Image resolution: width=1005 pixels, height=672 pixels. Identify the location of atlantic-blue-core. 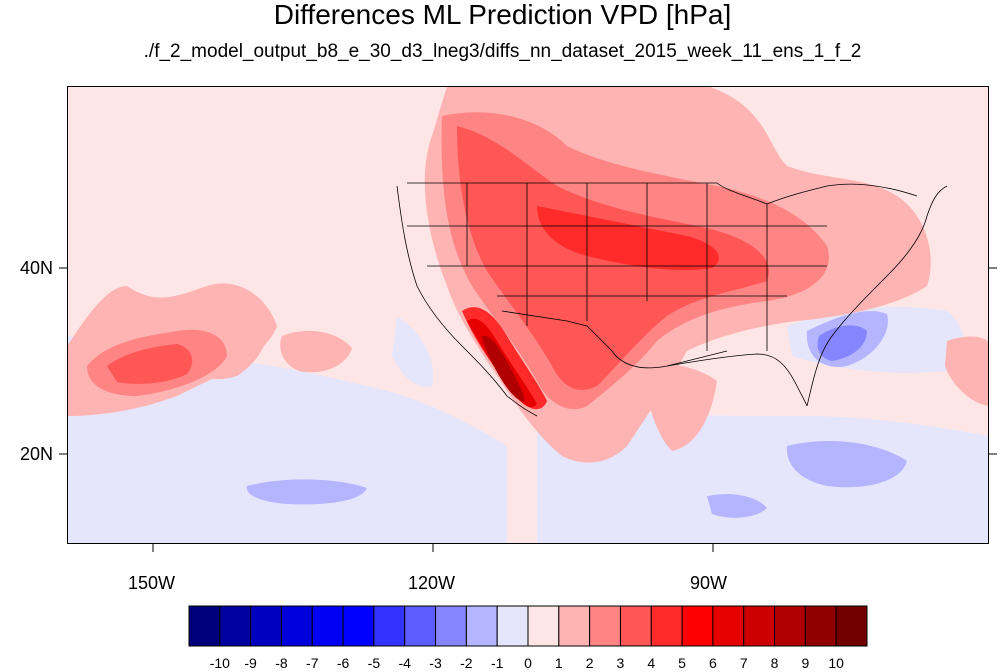
(842, 343).